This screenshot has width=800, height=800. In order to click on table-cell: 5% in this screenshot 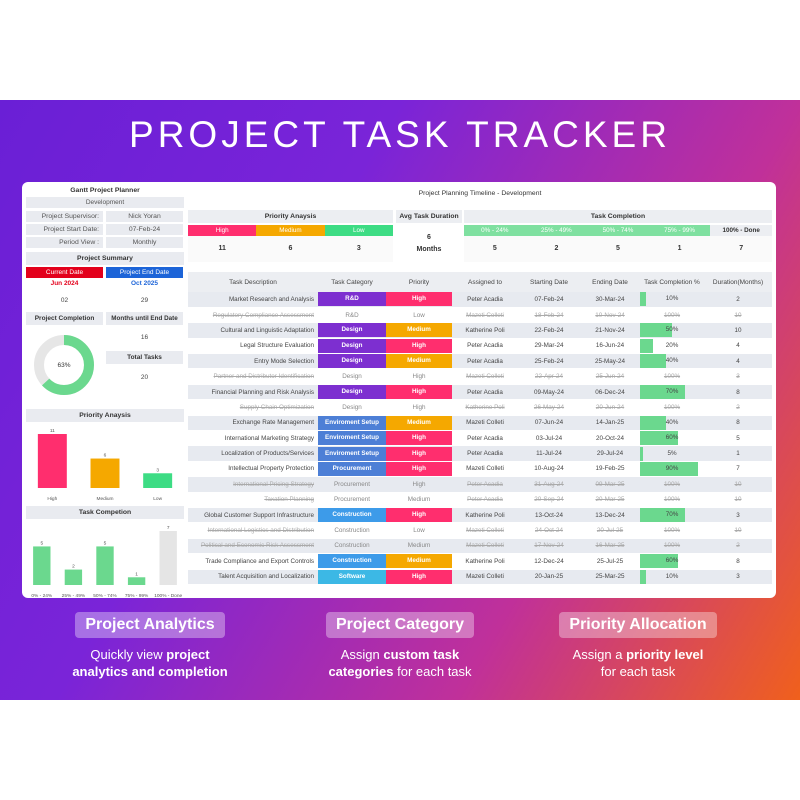, I will do `click(672, 453)`.